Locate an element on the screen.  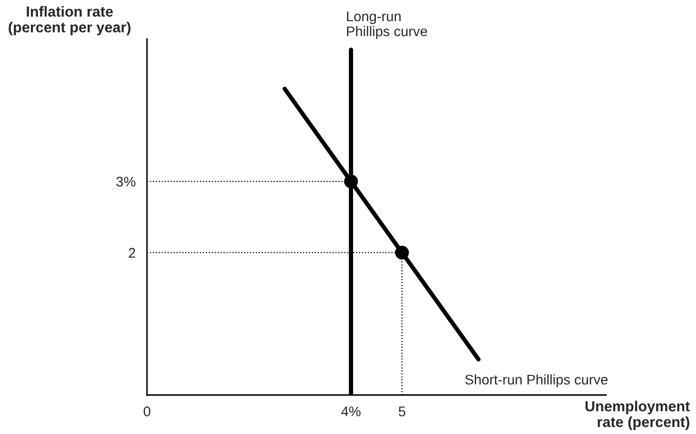
x-tick-label: 5 is located at coordinates (402, 411).